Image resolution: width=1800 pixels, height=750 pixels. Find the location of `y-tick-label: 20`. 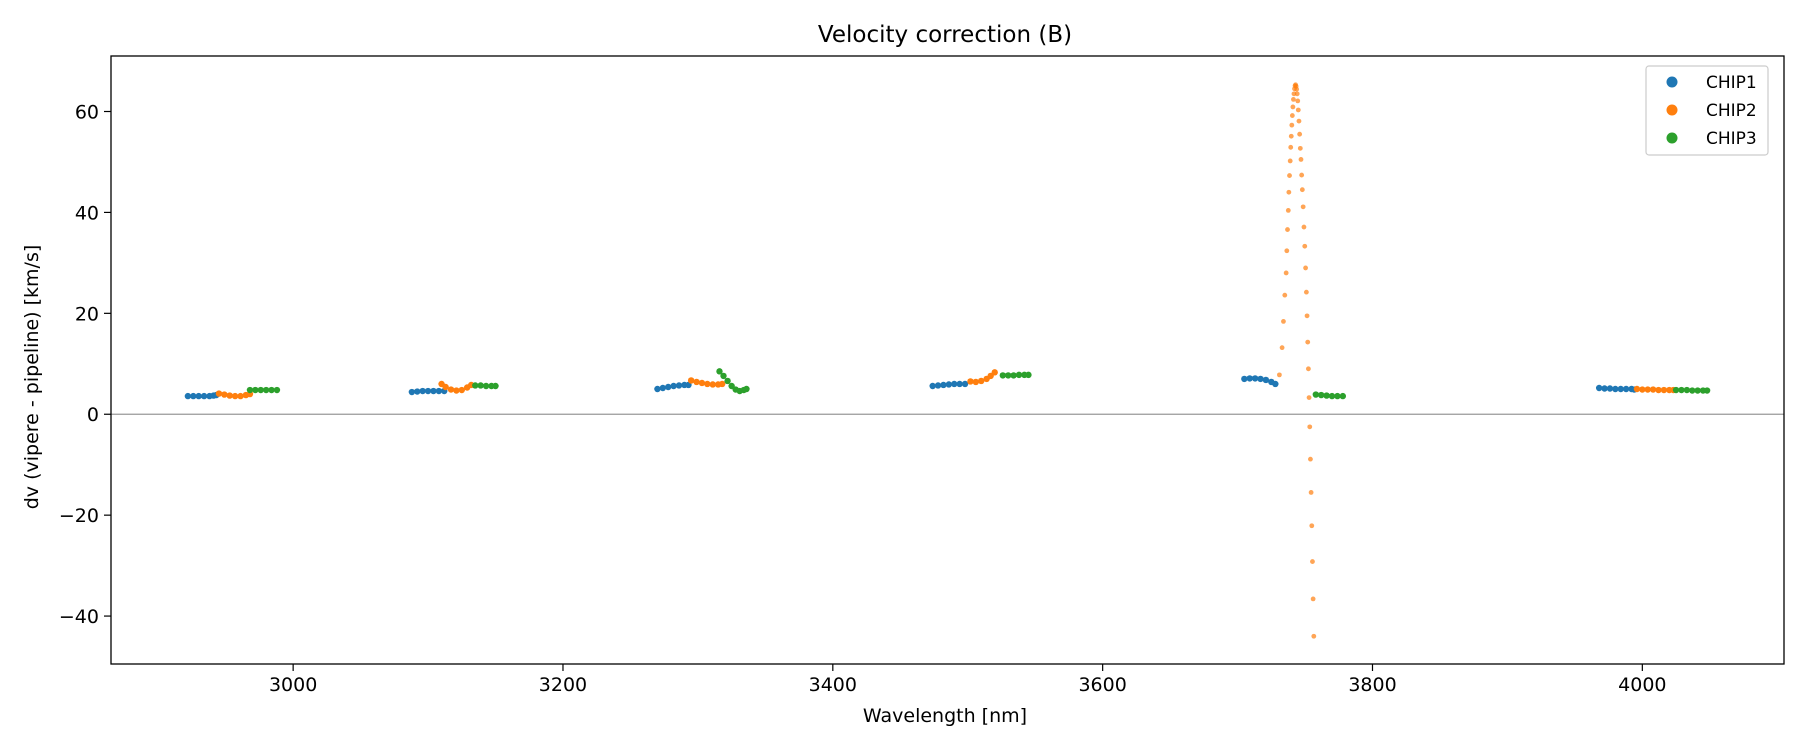

y-tick-label: 20 is located at coordinates (87, 314).